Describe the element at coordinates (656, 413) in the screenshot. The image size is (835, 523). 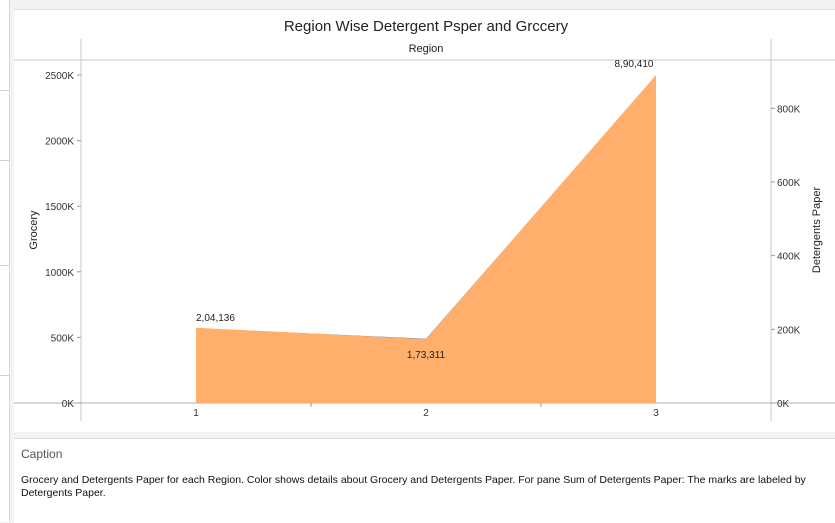
I see `x-axis-tick-label: 3` at that location.